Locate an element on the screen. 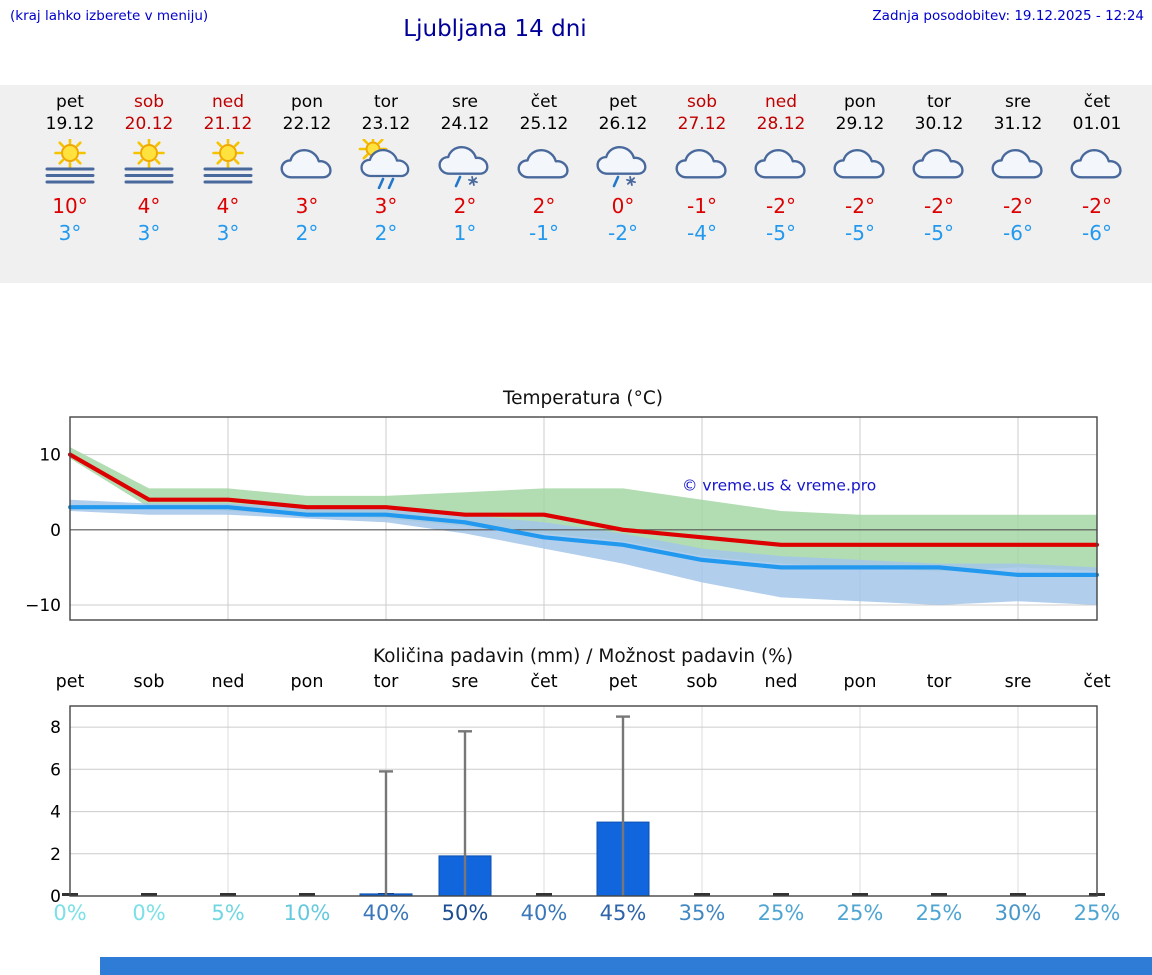 This screenshot has width=1152, height=975. day-column-26.12: pet 26.12 0° -2° is located at coordinates (623, 169).